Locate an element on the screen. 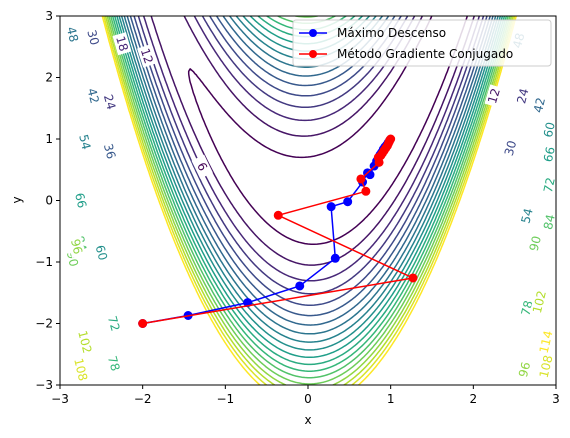 Image resolution: width=570 pixels, height=438 pixels. contour-label: 48 is located at coordinates (72, 34).